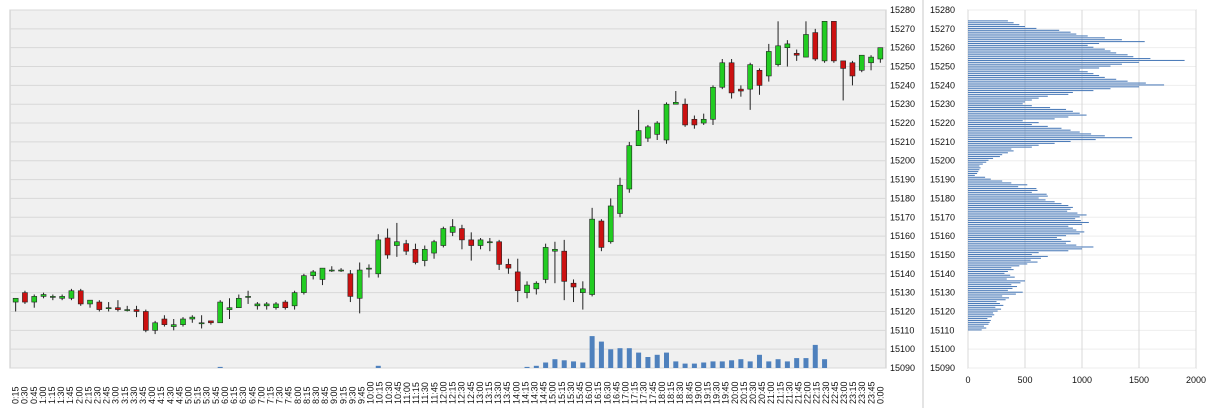 Image resolution: width=1212 pixels, height=408 pixels. I want to click on x-tick-label: 1:30, so click(61, 395).